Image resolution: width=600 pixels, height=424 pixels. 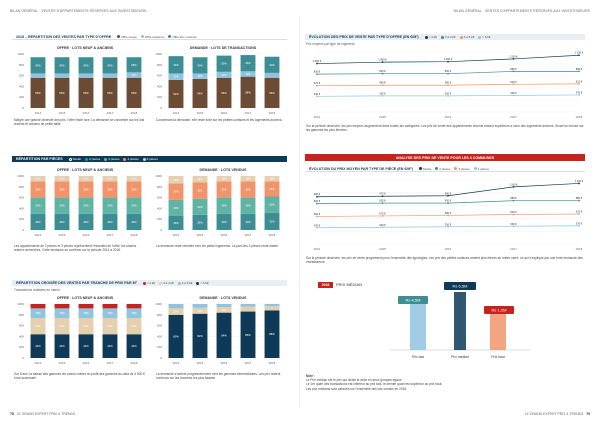 I want to click on data-label: 44%, so click(x=134, y=346).